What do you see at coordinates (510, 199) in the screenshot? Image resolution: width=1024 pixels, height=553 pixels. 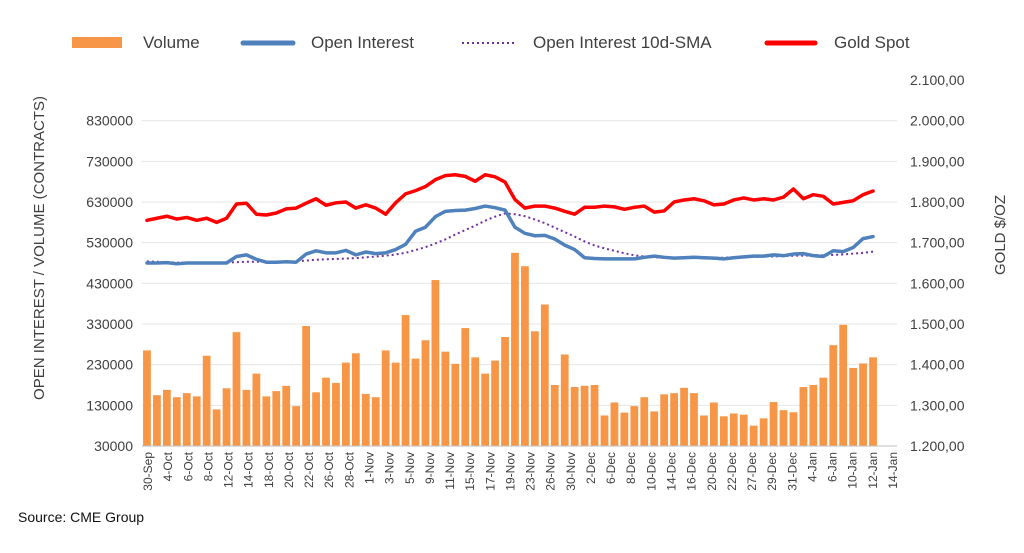 I see `gold-spot-line` at bounding box center [510, 199].